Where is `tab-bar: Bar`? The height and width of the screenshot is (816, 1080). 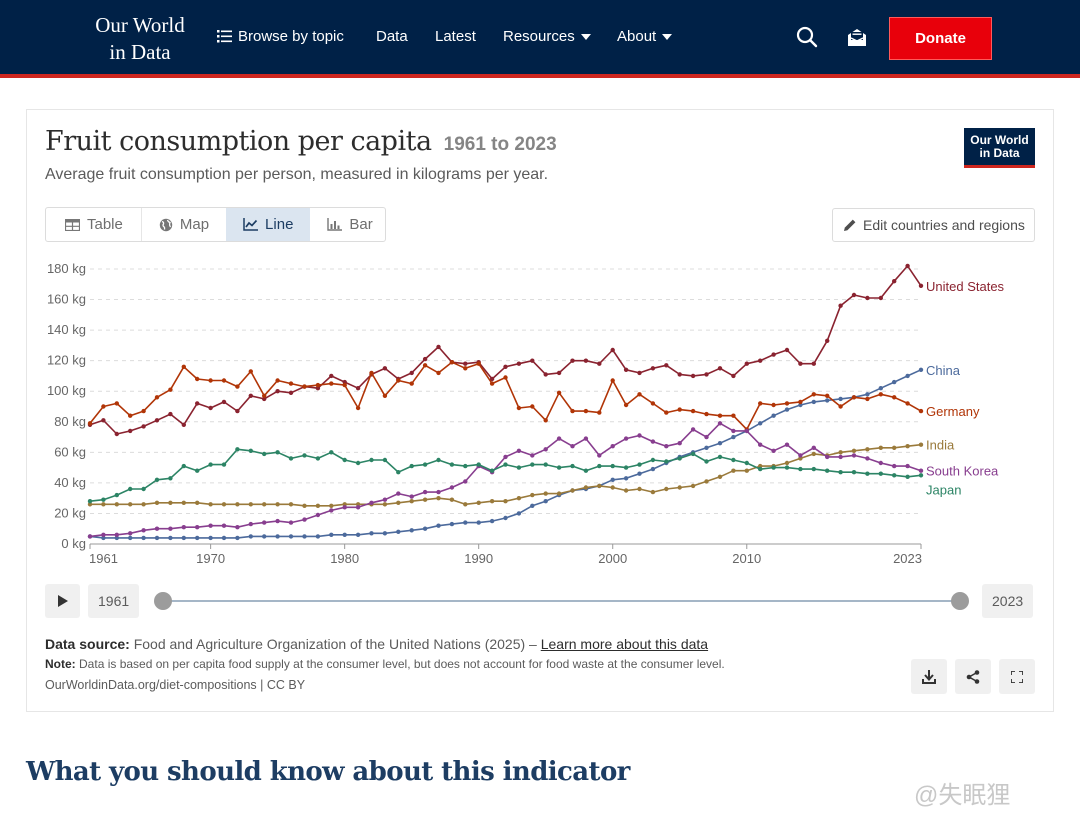 tab-bar: Bar is located at coordinates (347, 224).